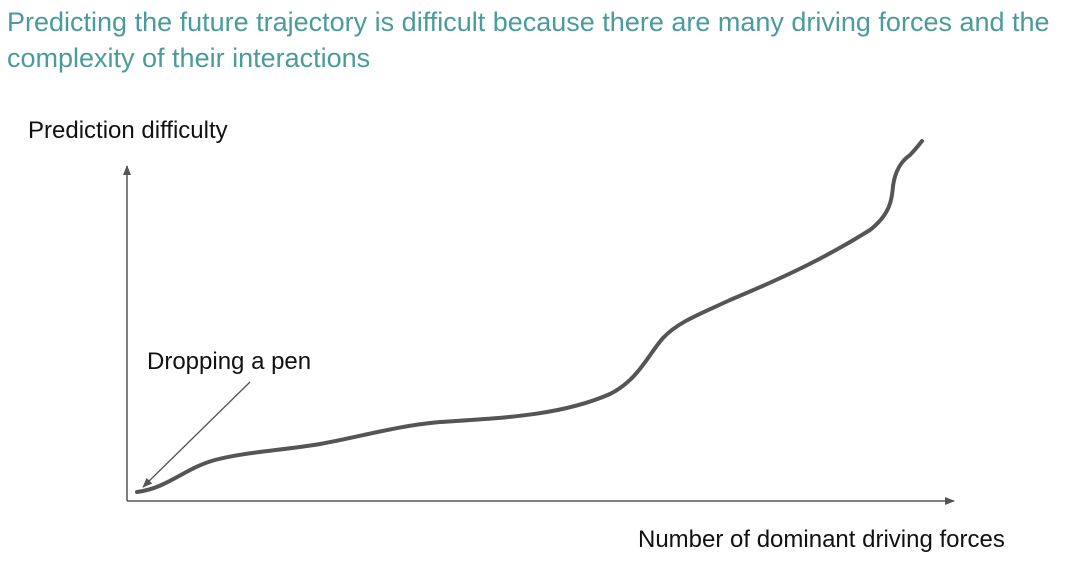 The height and width of the screenshot is (563, 1080). What do you see at coordinates (196, 434) in the screenshot?
I see `annotation-pointer` at bounding box center [196, 434].